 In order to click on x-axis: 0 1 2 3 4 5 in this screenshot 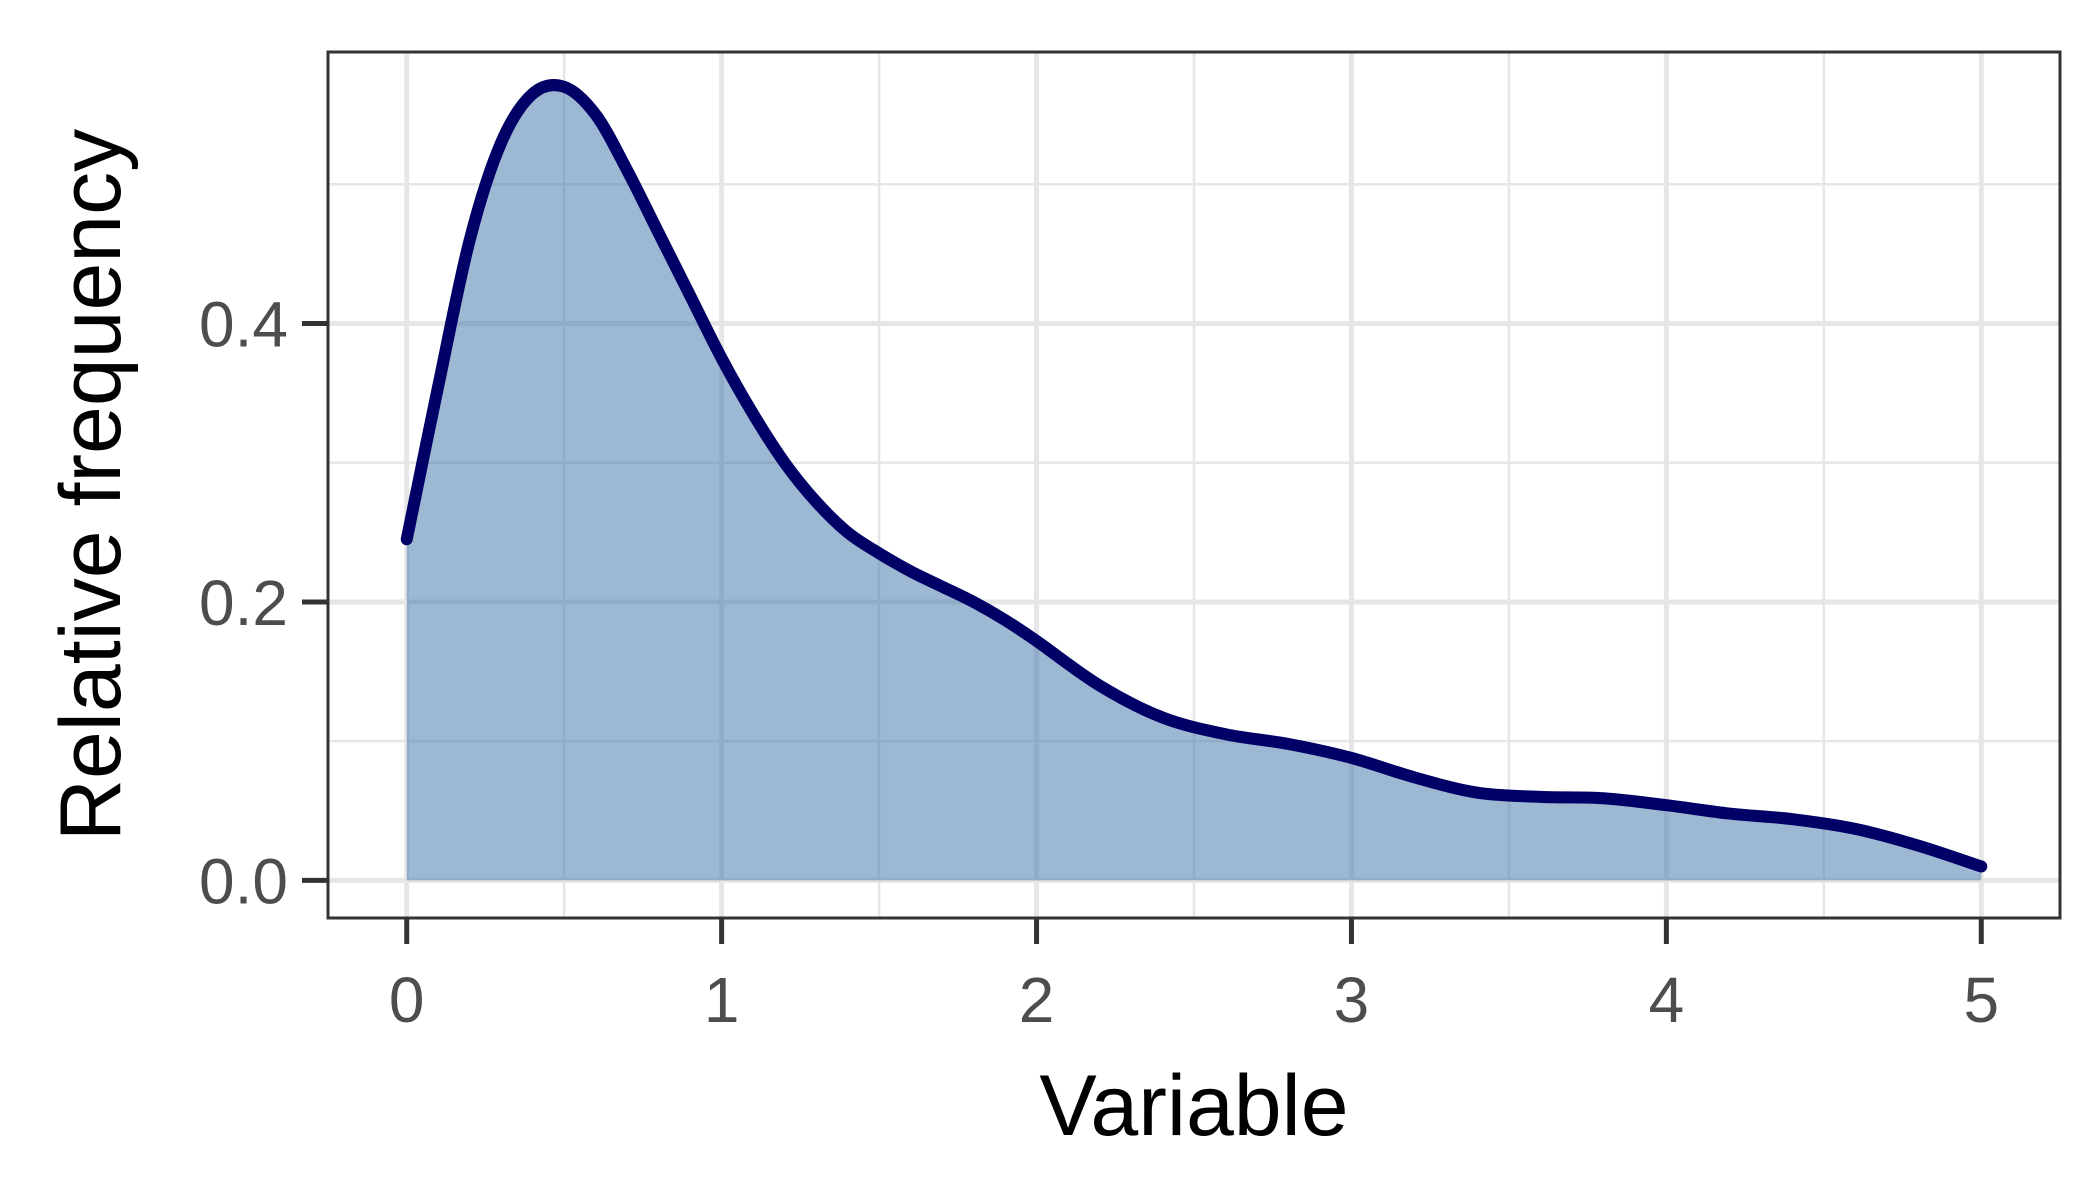, I will do `click(1194, 977)`.